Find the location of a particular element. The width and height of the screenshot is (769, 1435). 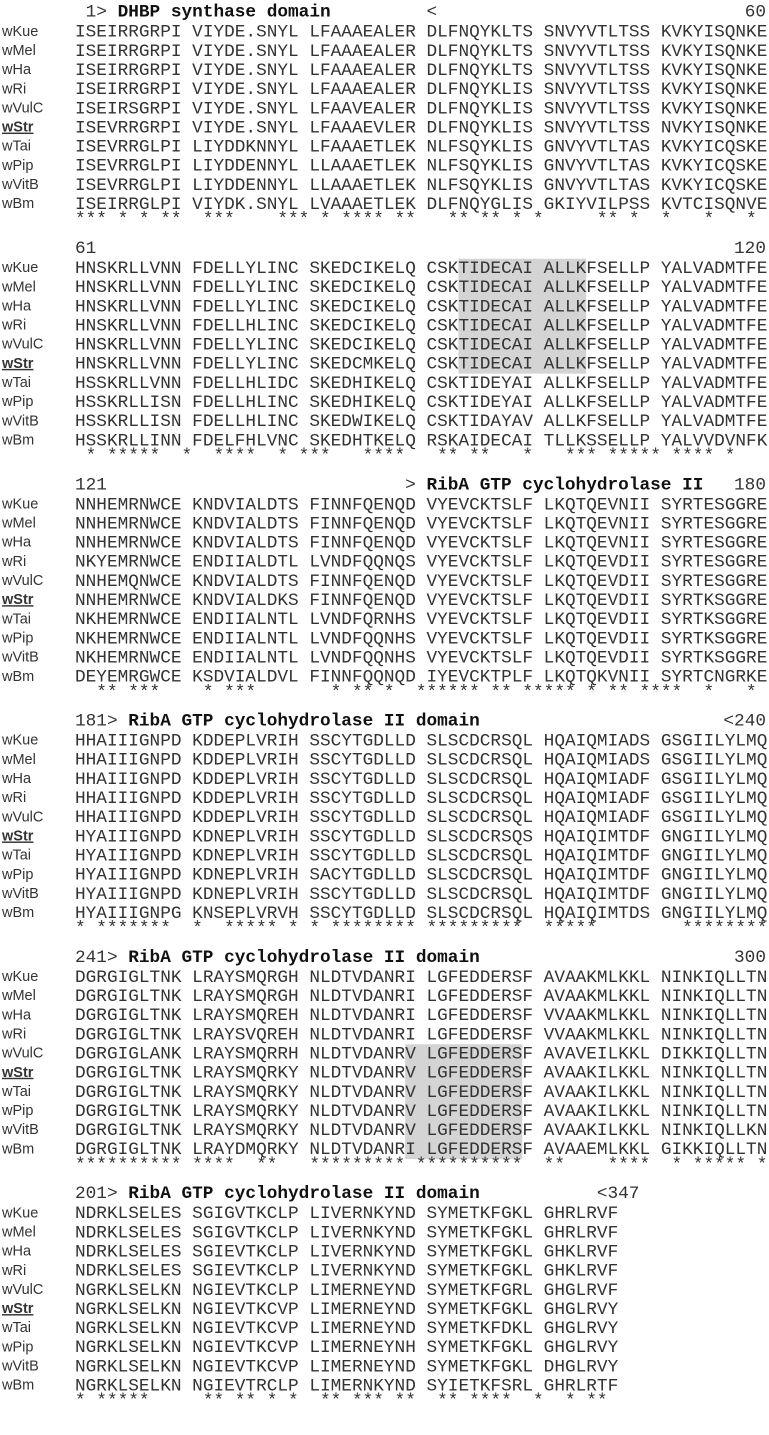

block-start: 241> is located at coordinates (96, 958).